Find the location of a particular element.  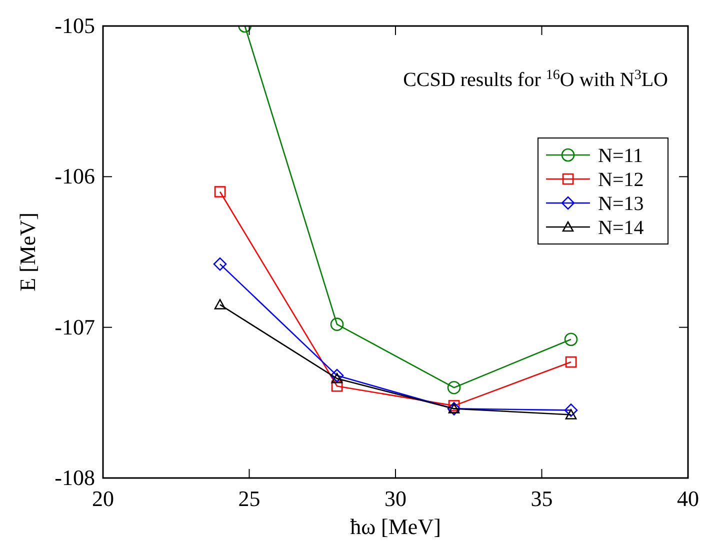

legend-label: N=12 is located at coordinates (621, 180).